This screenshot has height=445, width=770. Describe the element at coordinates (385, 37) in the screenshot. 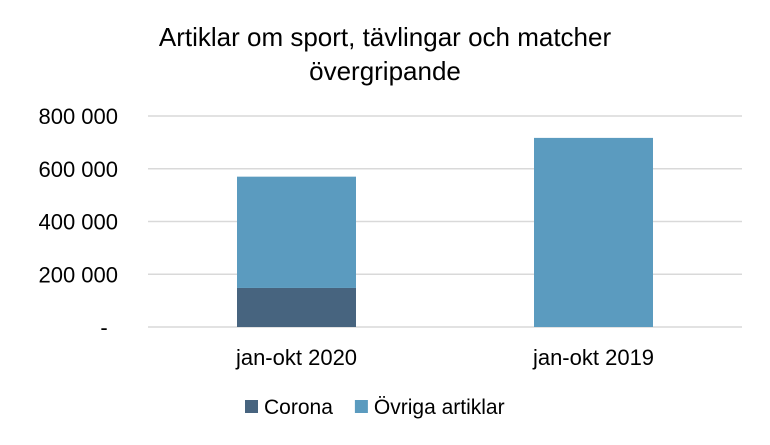

I see `chart-title-line-1: Artiklar om sport, tävlingar och matcher` at that location.